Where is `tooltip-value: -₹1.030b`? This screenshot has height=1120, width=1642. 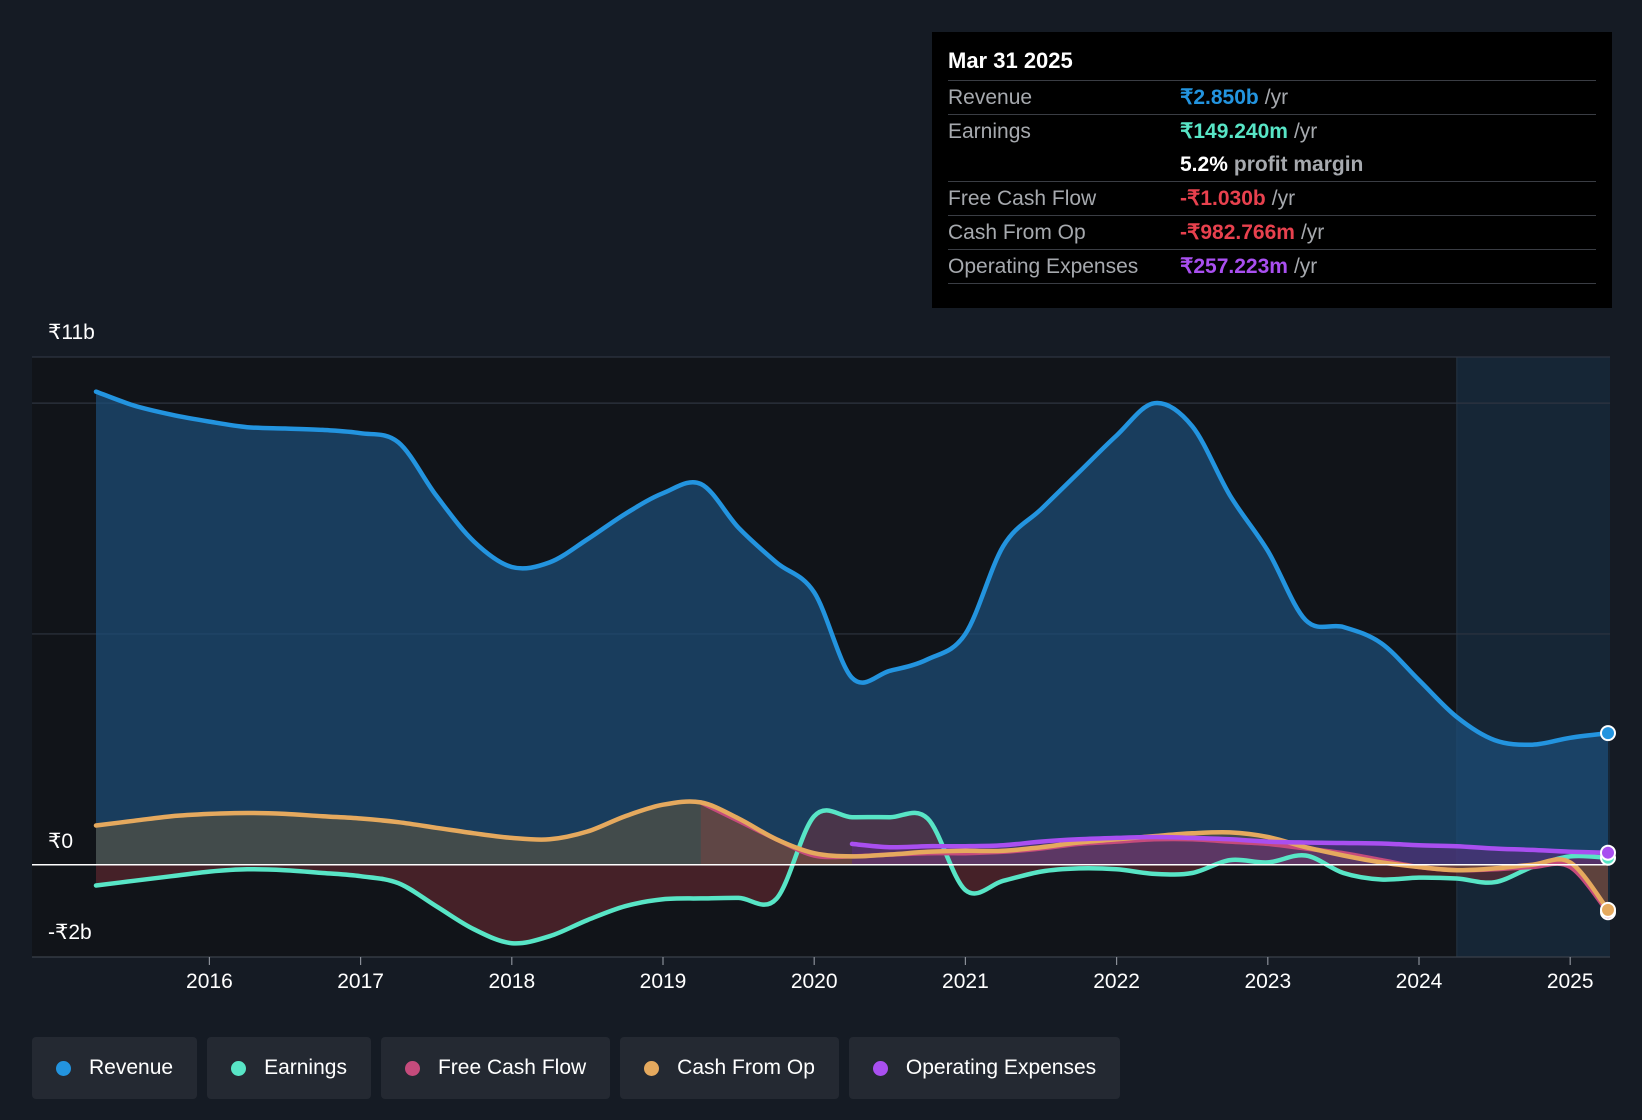 tooltip-value: -₹1.030b is located at coordinates (1223, 198).